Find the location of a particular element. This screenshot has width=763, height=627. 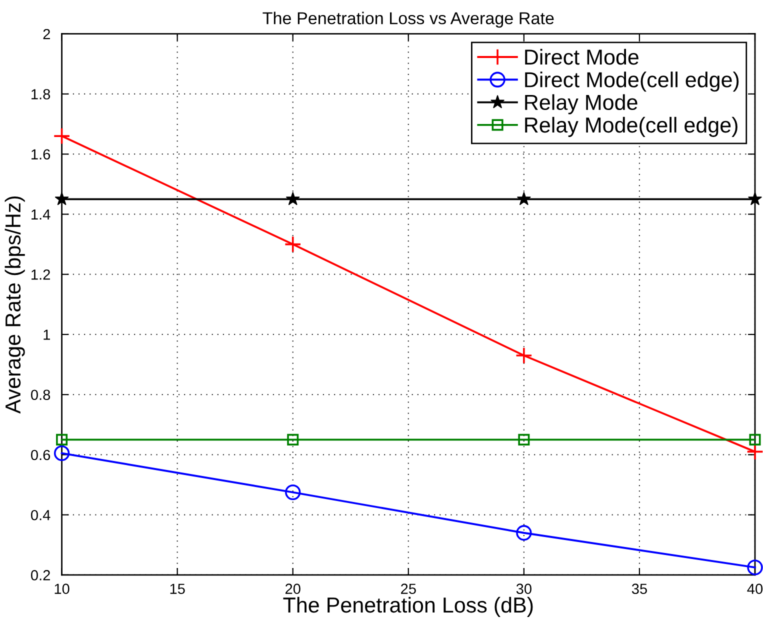

y-tick-label: 0.8 is located at coordinates (40, 395).